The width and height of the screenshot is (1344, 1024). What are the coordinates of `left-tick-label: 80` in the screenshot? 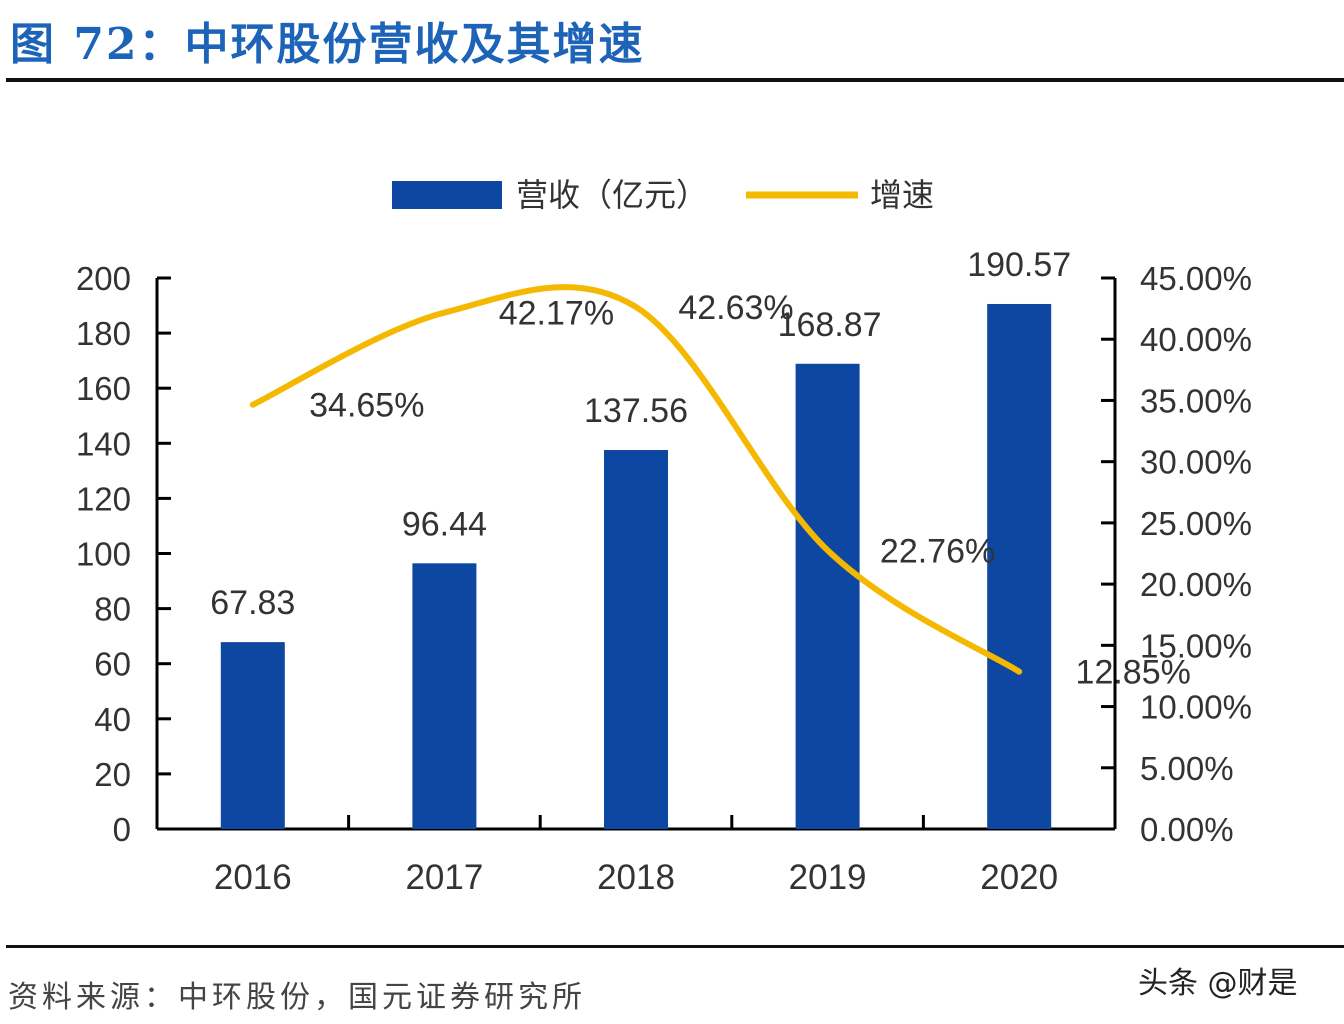 It's located at (112, 609).